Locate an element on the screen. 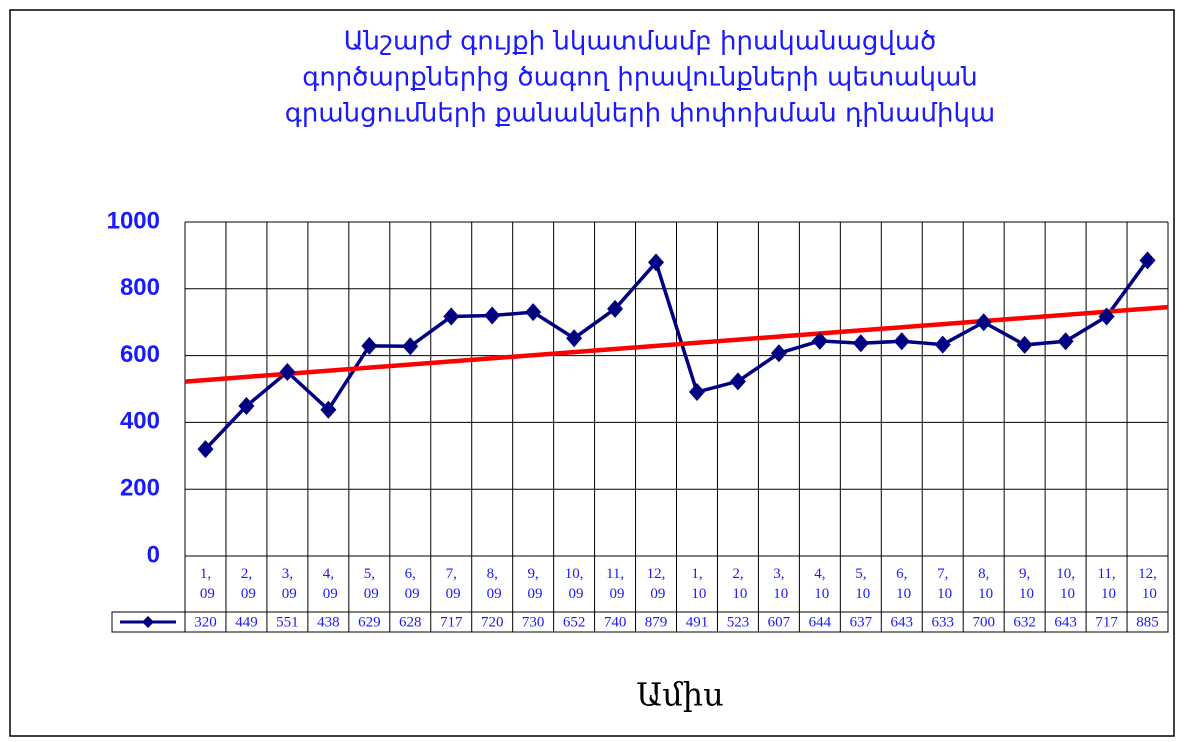 The image size is (1184, 742). y-tick-label: 1000 is located at coordinates (133, 220).